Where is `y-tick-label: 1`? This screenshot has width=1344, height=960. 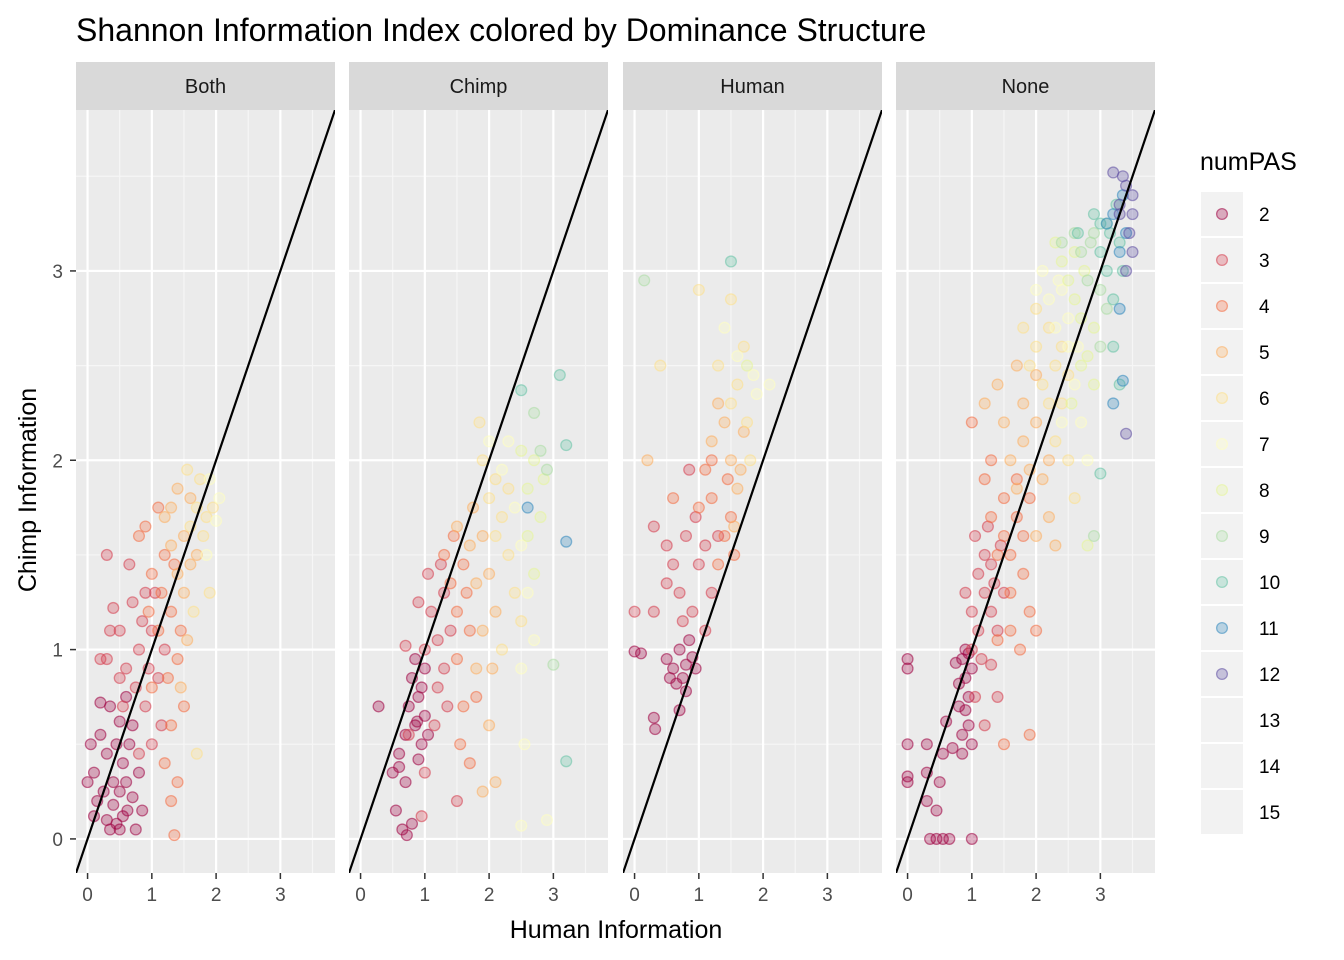 y-tick-label: 1 is located at coordinates (57, 651).